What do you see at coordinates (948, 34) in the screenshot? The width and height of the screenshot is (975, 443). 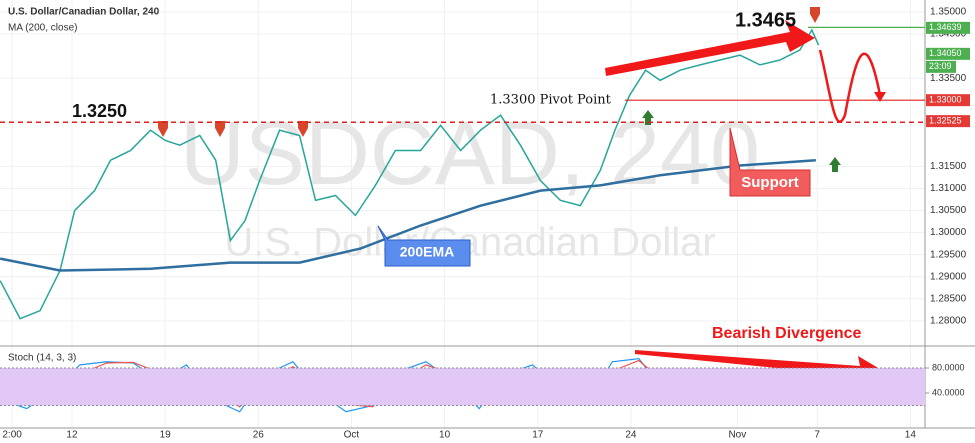 I see `y-tick-label: 1.34500` at bounding box center [948, 34].